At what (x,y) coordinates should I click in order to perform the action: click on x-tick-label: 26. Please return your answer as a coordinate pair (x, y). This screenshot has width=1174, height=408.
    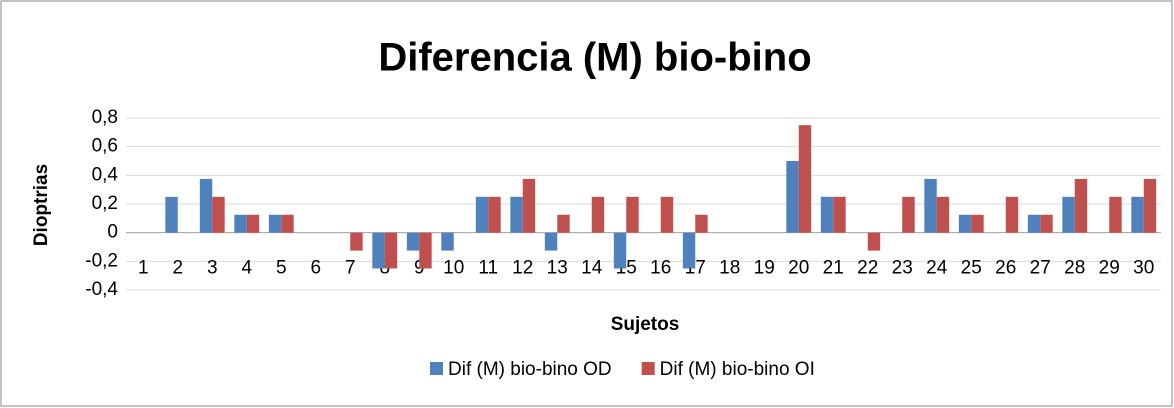
    Looking at the image, I should click on (1005, 268).